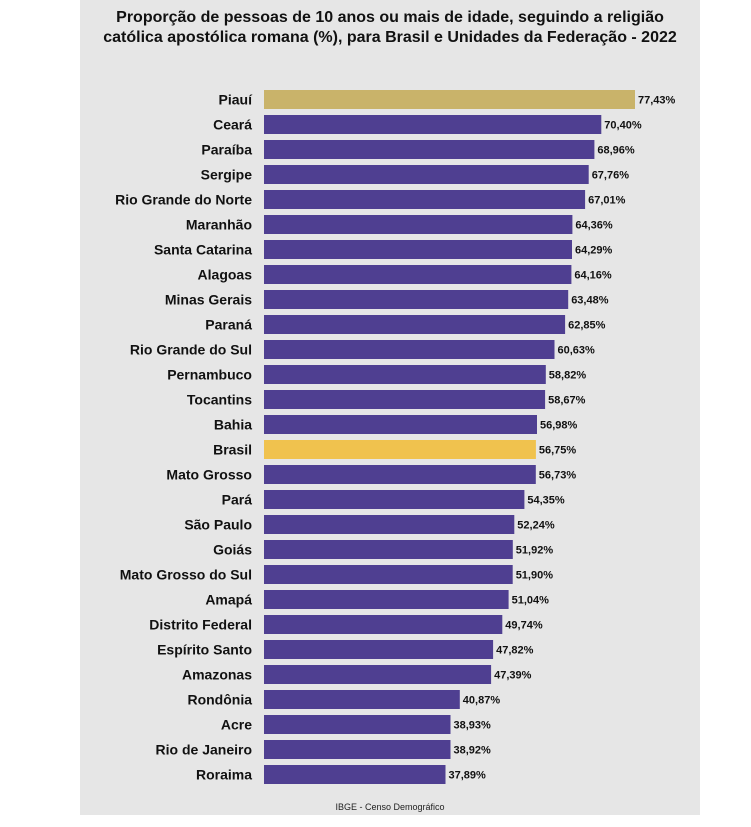 This screenshot has height=827, width=751. I want to click on category-label: Rio Grande do Sul, so click(191, 350).